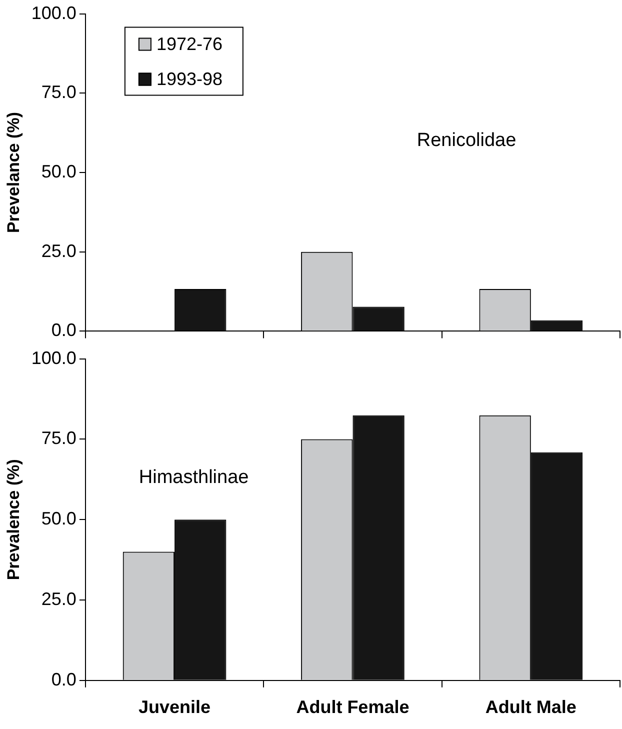 The width and height of the screenshot is (622, 729). What do you see at coordinates (13, 519) in the screenshot?
I see `y-axis-title: Prevalence (%)` at bounding box center [13, 519].